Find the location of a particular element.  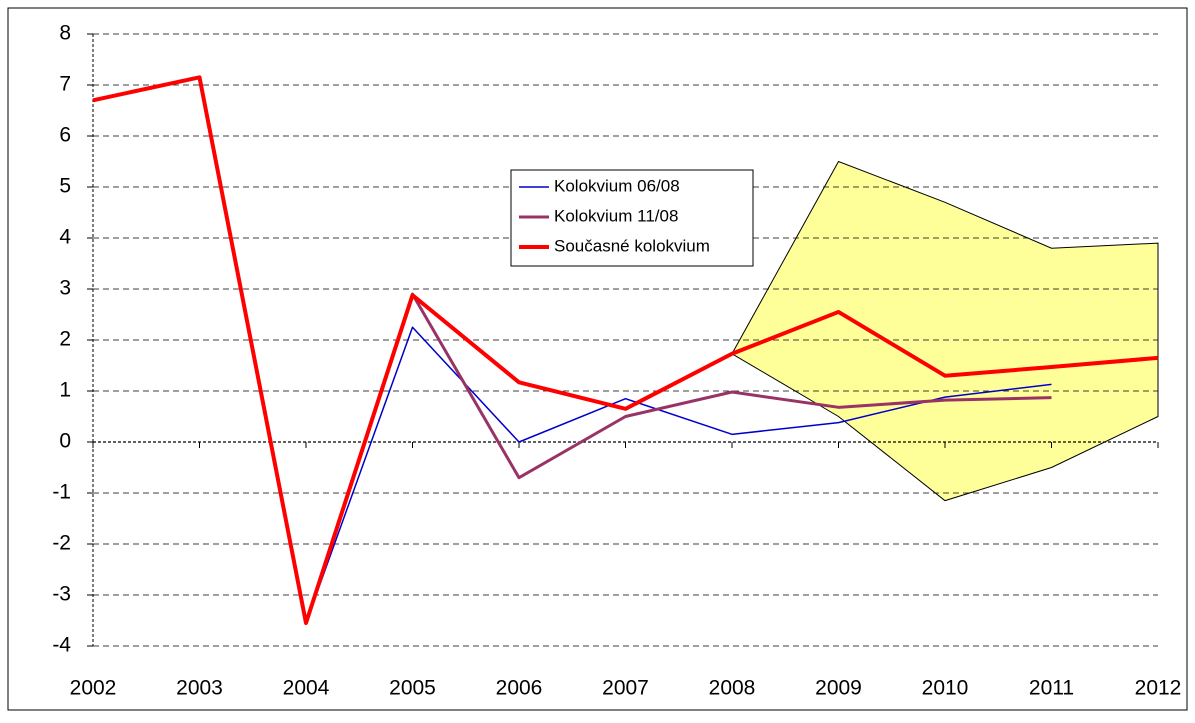

x-tick-label: 2004 is located at coordinates (306, 688).